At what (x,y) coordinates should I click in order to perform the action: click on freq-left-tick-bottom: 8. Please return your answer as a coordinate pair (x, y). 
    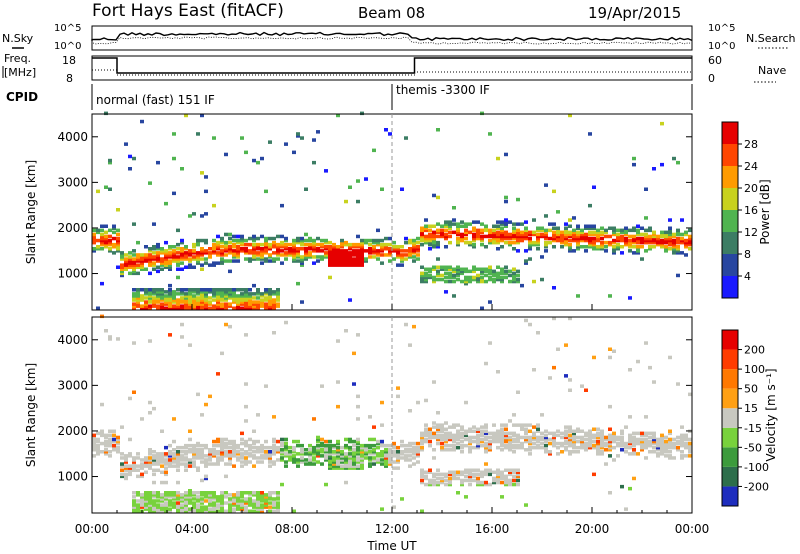
    Looking at the image, I should click on (69, 78).